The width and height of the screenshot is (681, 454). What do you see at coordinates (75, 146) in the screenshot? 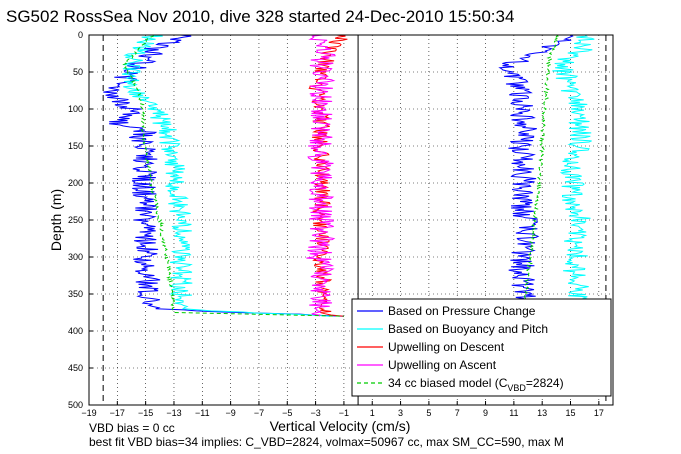
I see `y-tick-label: 150` at bounding box center [75, 146].